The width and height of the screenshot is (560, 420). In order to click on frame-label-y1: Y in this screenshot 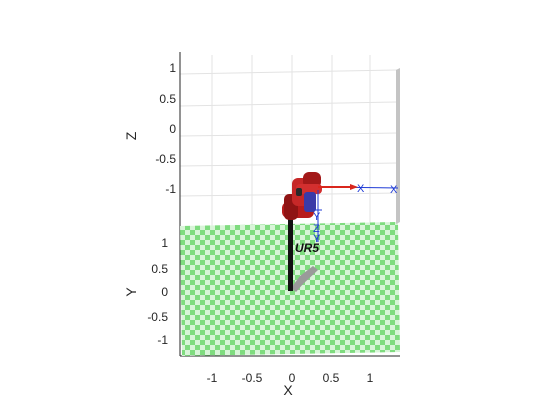, I will do `click(317, 217)`.